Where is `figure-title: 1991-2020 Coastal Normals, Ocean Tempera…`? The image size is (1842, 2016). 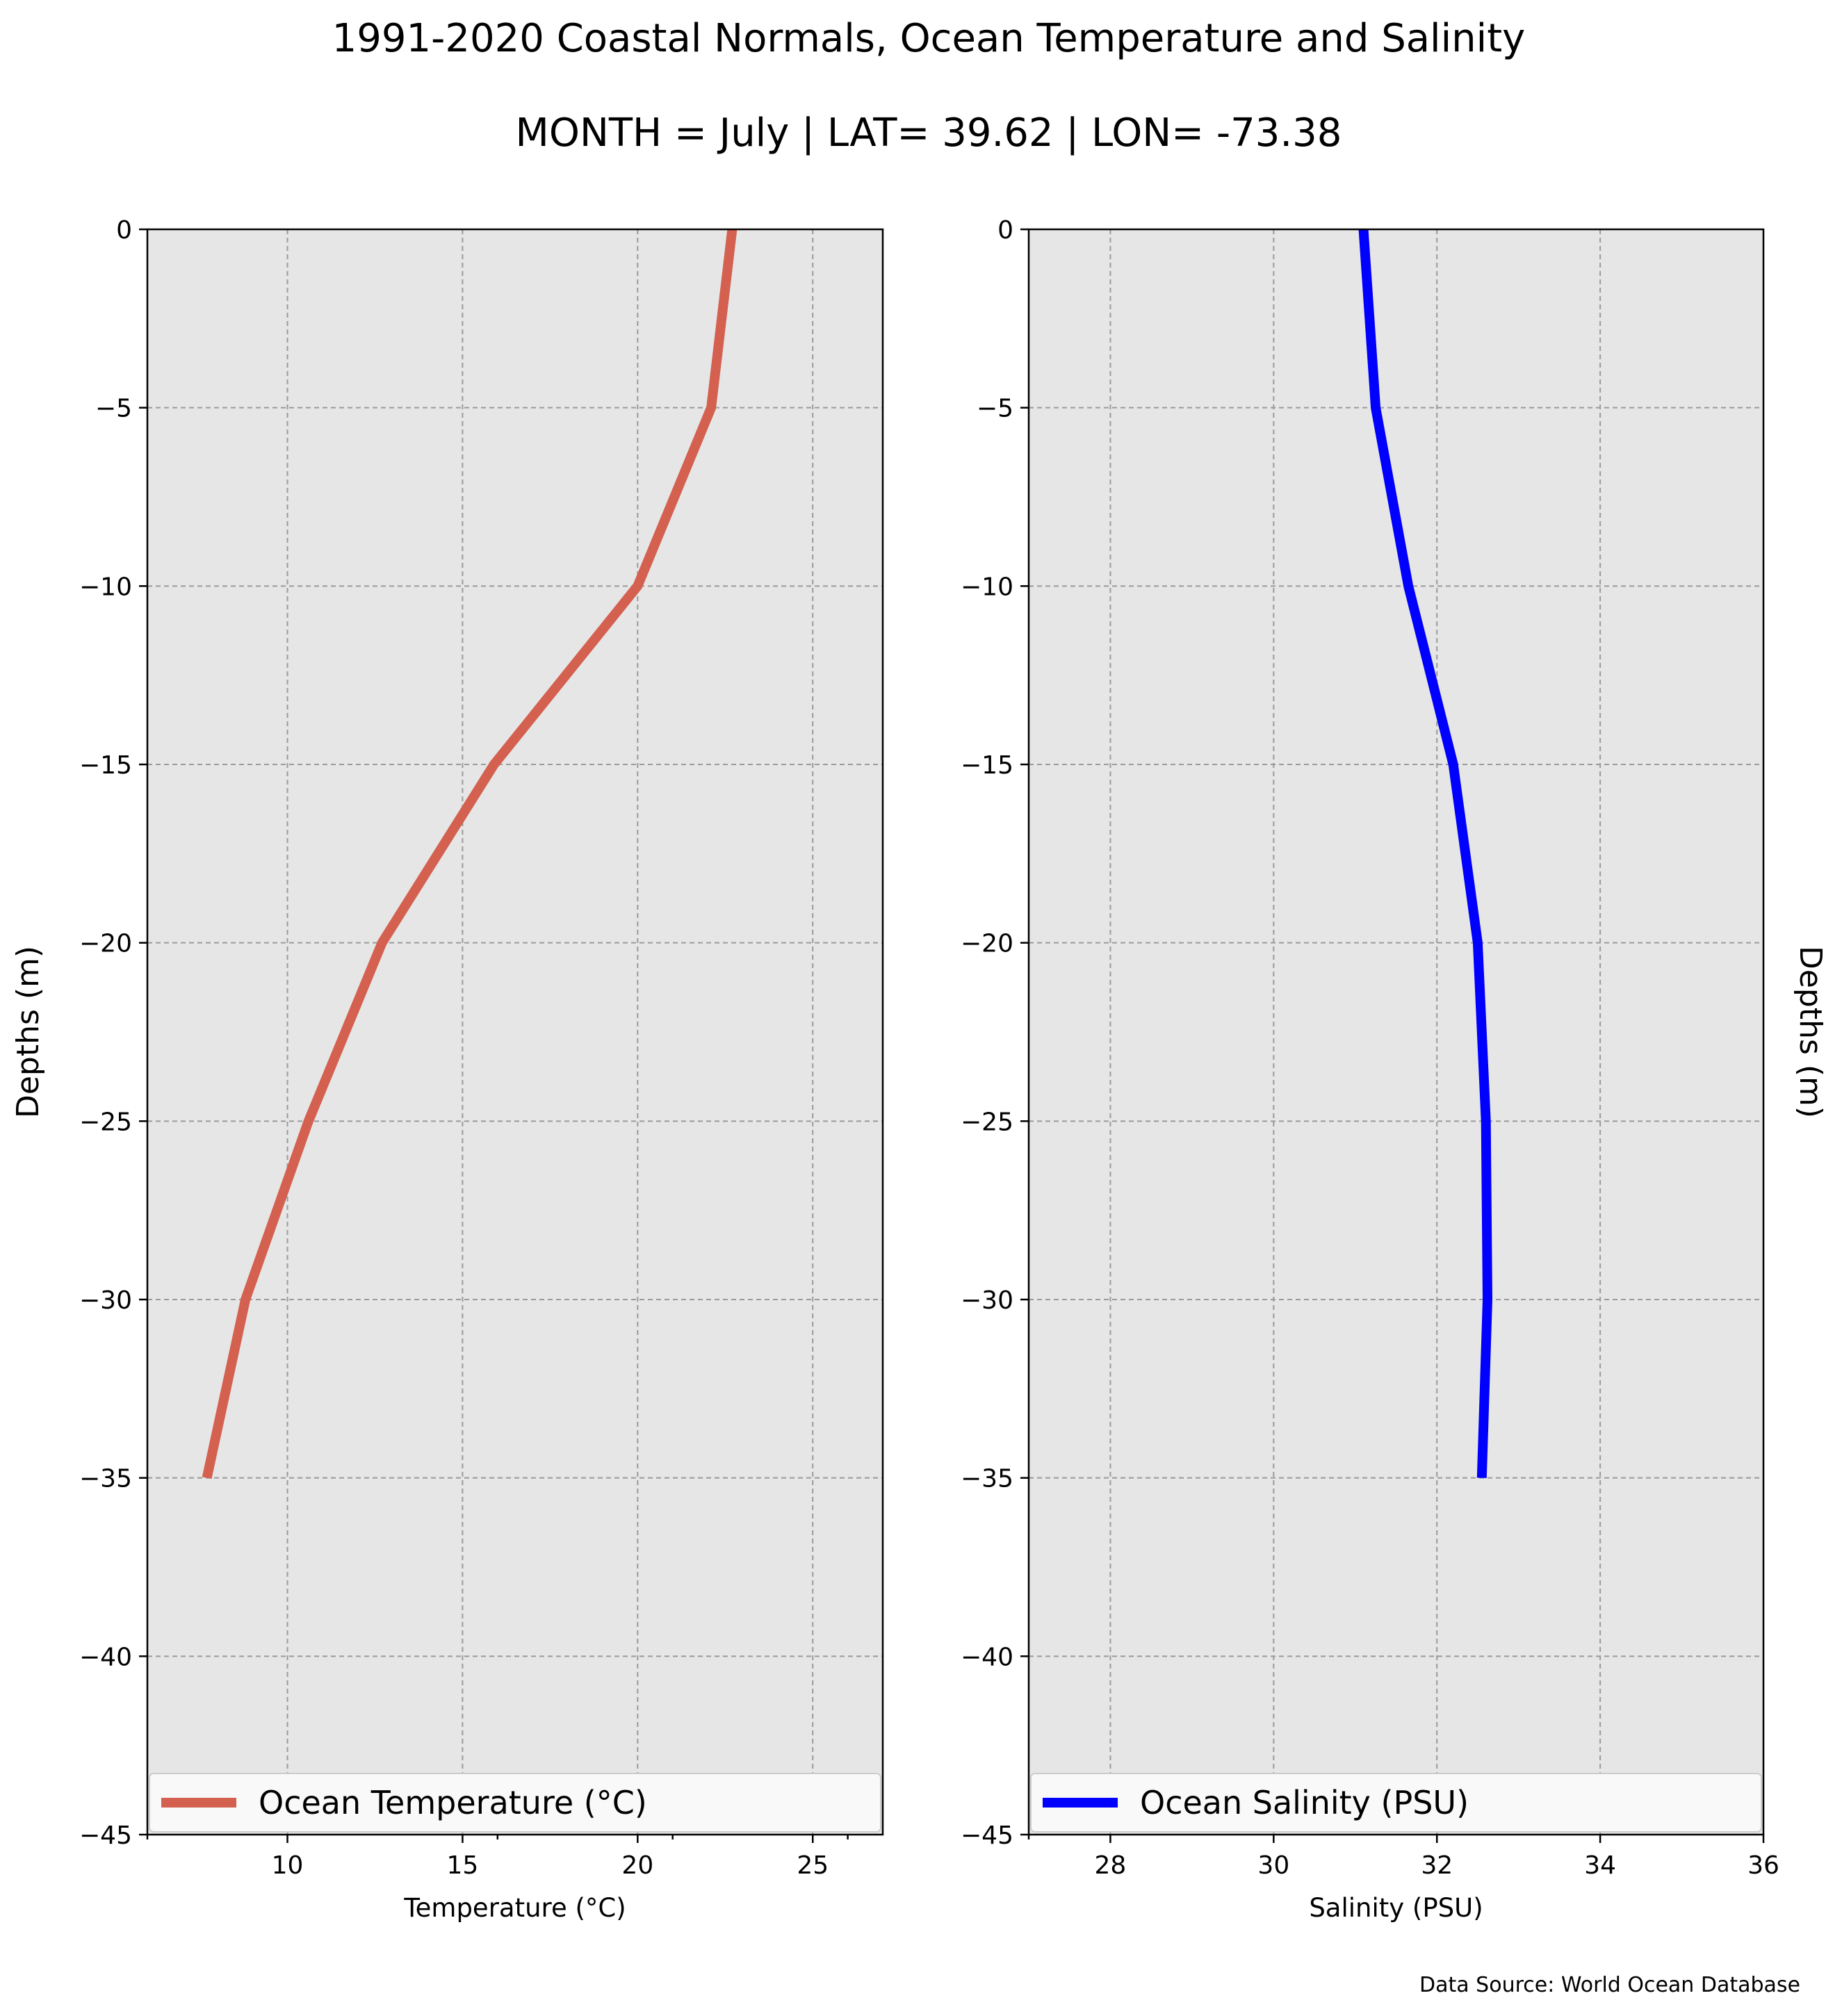
figure-title: 1991-2020 Coastal Normals, Ocean Tempera… is located at coordinates (929, 39).